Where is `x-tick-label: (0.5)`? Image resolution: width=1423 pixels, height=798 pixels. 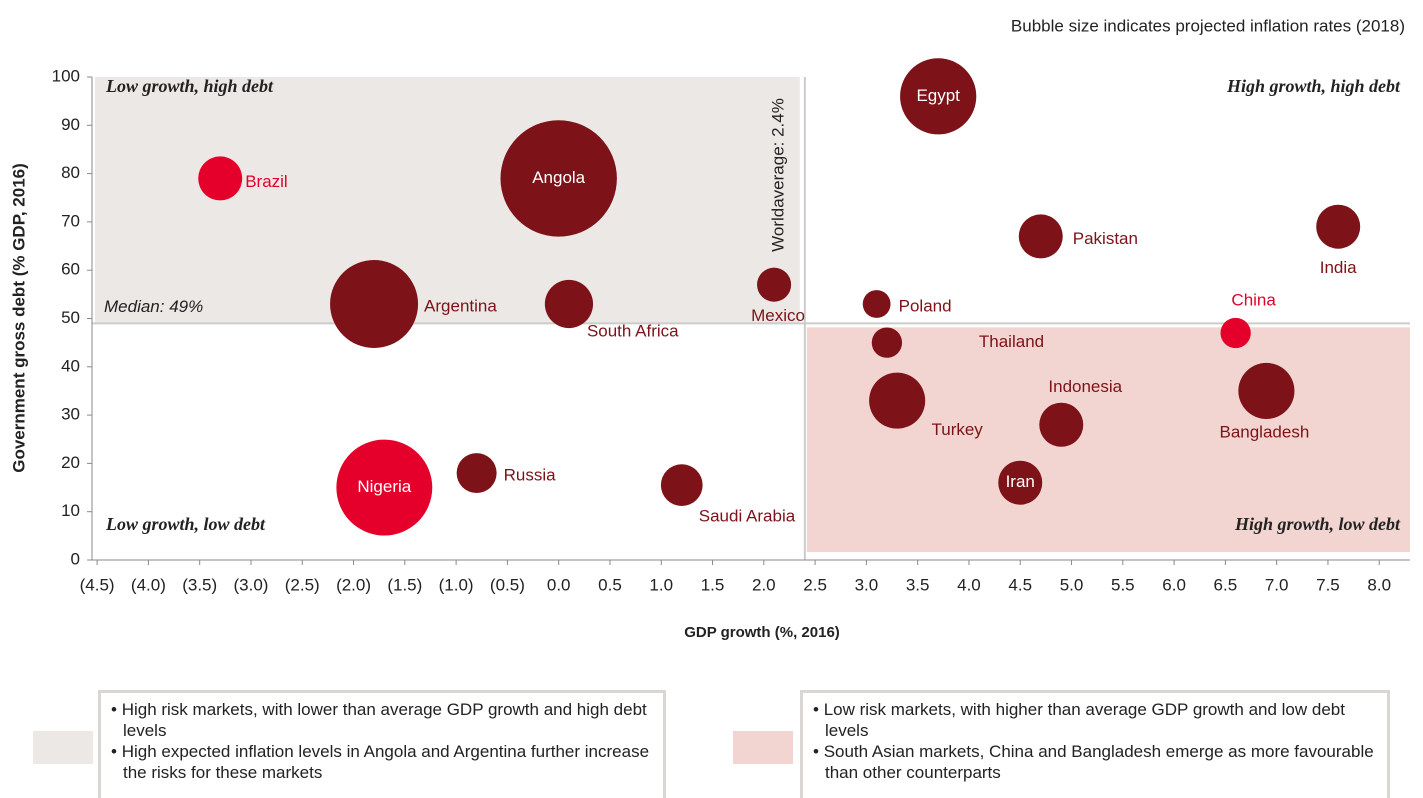
x-tick-label: (0.5) is located at coordinates (507, 584).